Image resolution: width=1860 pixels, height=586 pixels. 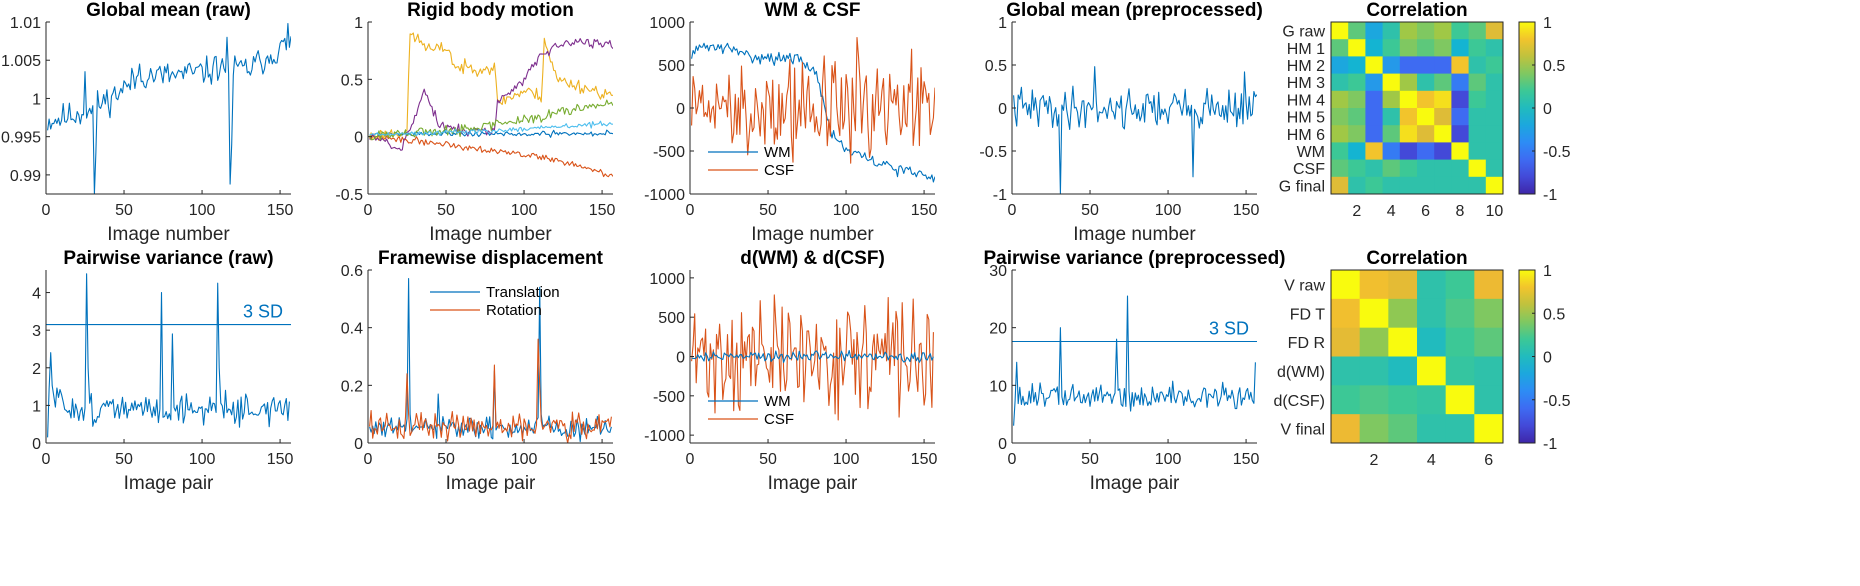 What do you see at coordinates (25, 23) in the screenshot?
I see `y-tick-label: 1.01` at bounding box center [25, 23].